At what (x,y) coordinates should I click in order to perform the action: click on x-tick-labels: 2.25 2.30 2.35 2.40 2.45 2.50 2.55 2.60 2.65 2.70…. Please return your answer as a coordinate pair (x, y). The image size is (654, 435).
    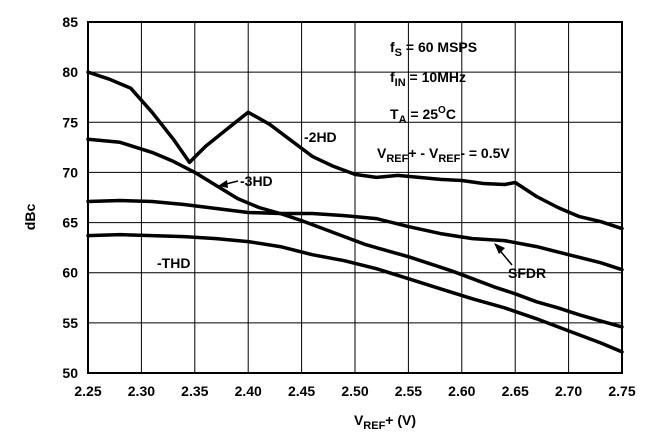
    Looking at the image, I should click on (354, 391).